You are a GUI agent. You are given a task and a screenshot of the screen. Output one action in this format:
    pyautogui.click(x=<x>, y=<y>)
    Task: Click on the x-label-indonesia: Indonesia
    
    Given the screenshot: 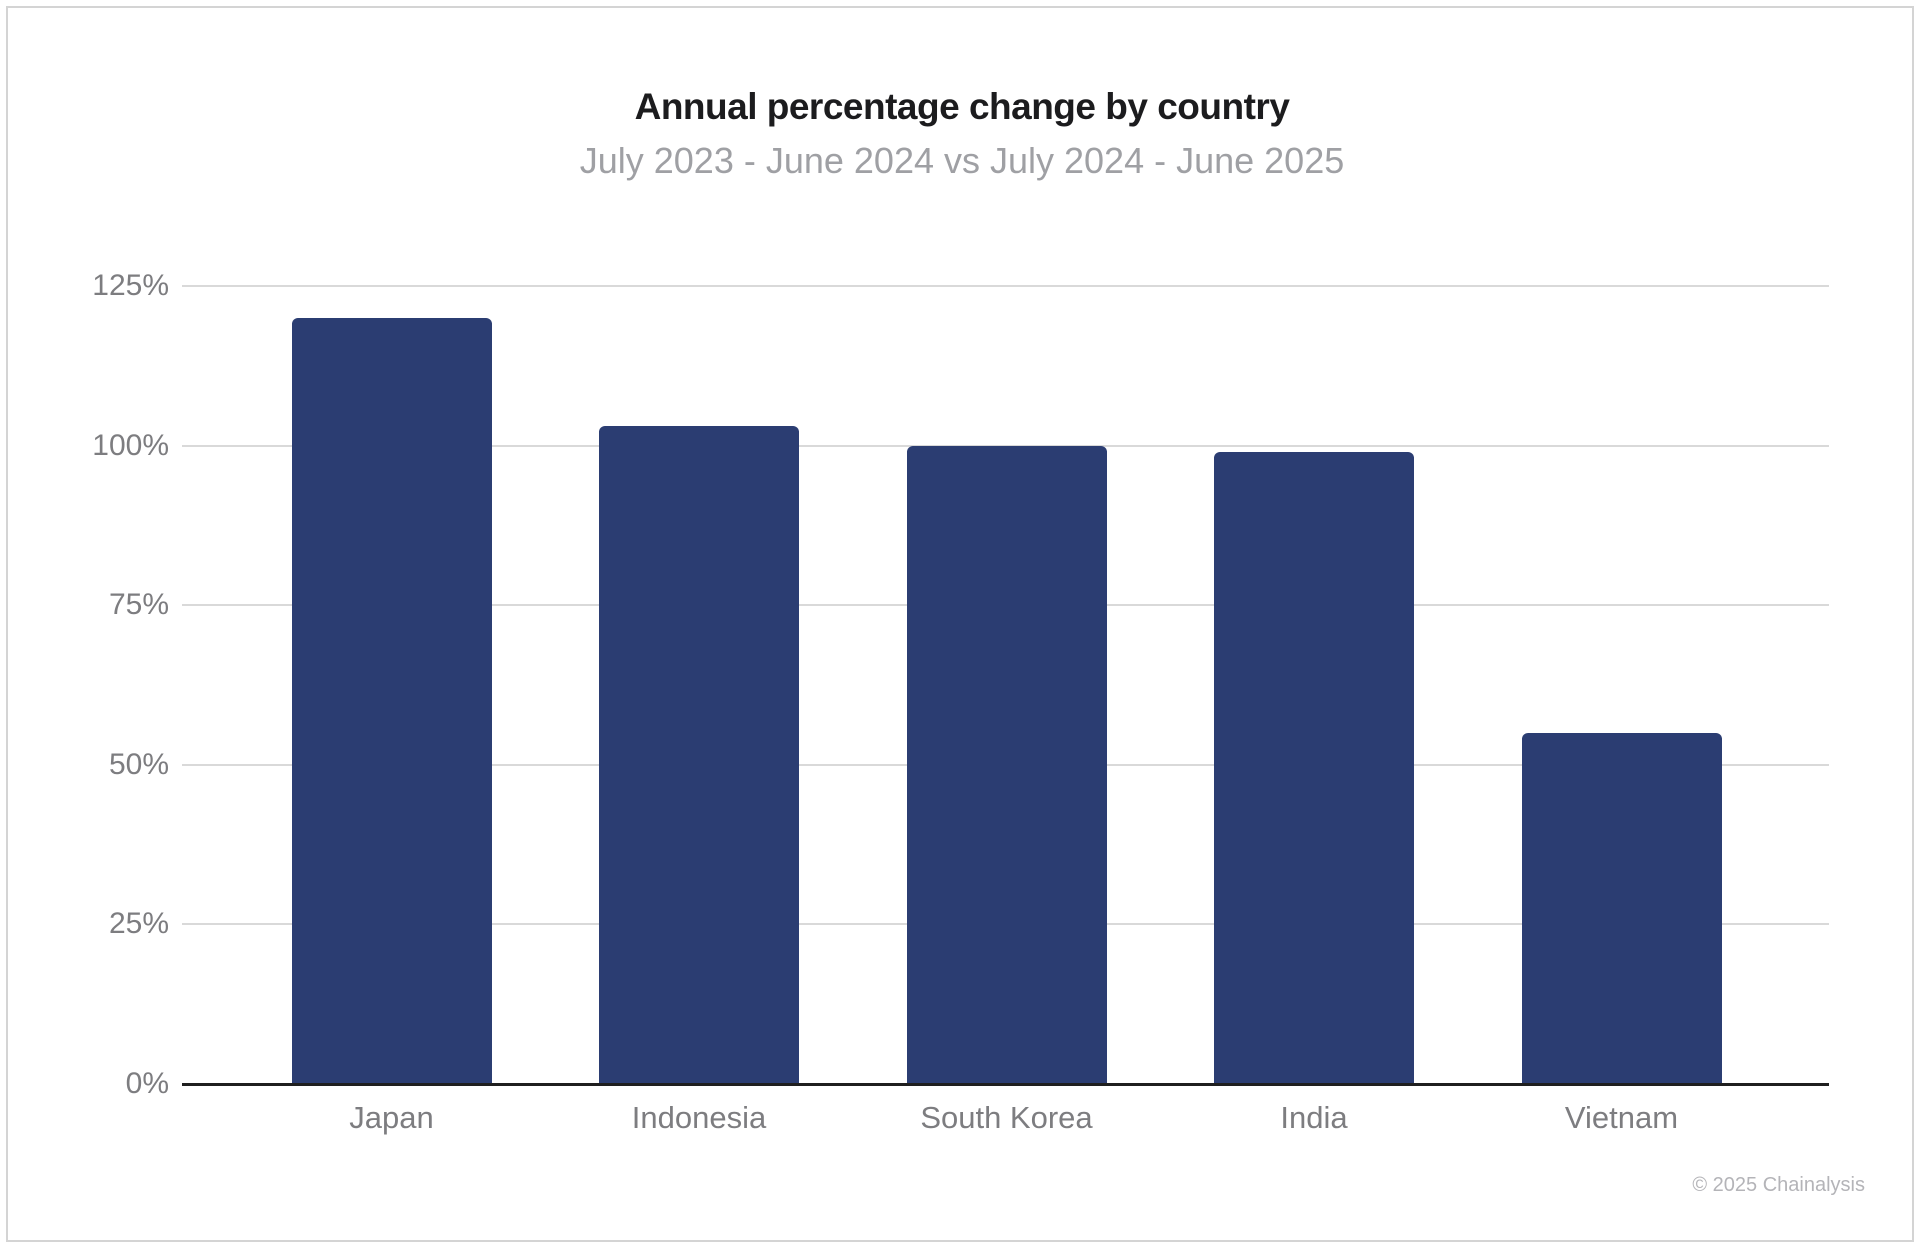 What is the action you would take?
    pyautogui.click(x=699, y=1117)
    